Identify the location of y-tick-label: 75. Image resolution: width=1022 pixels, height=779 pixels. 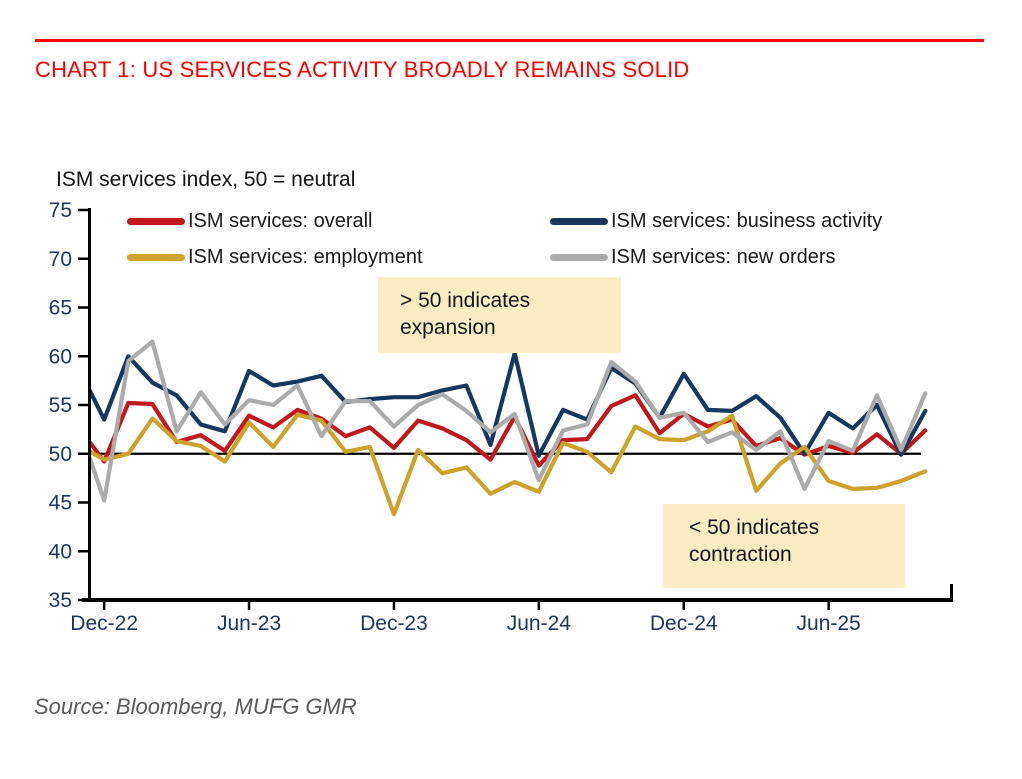
(60, 210).